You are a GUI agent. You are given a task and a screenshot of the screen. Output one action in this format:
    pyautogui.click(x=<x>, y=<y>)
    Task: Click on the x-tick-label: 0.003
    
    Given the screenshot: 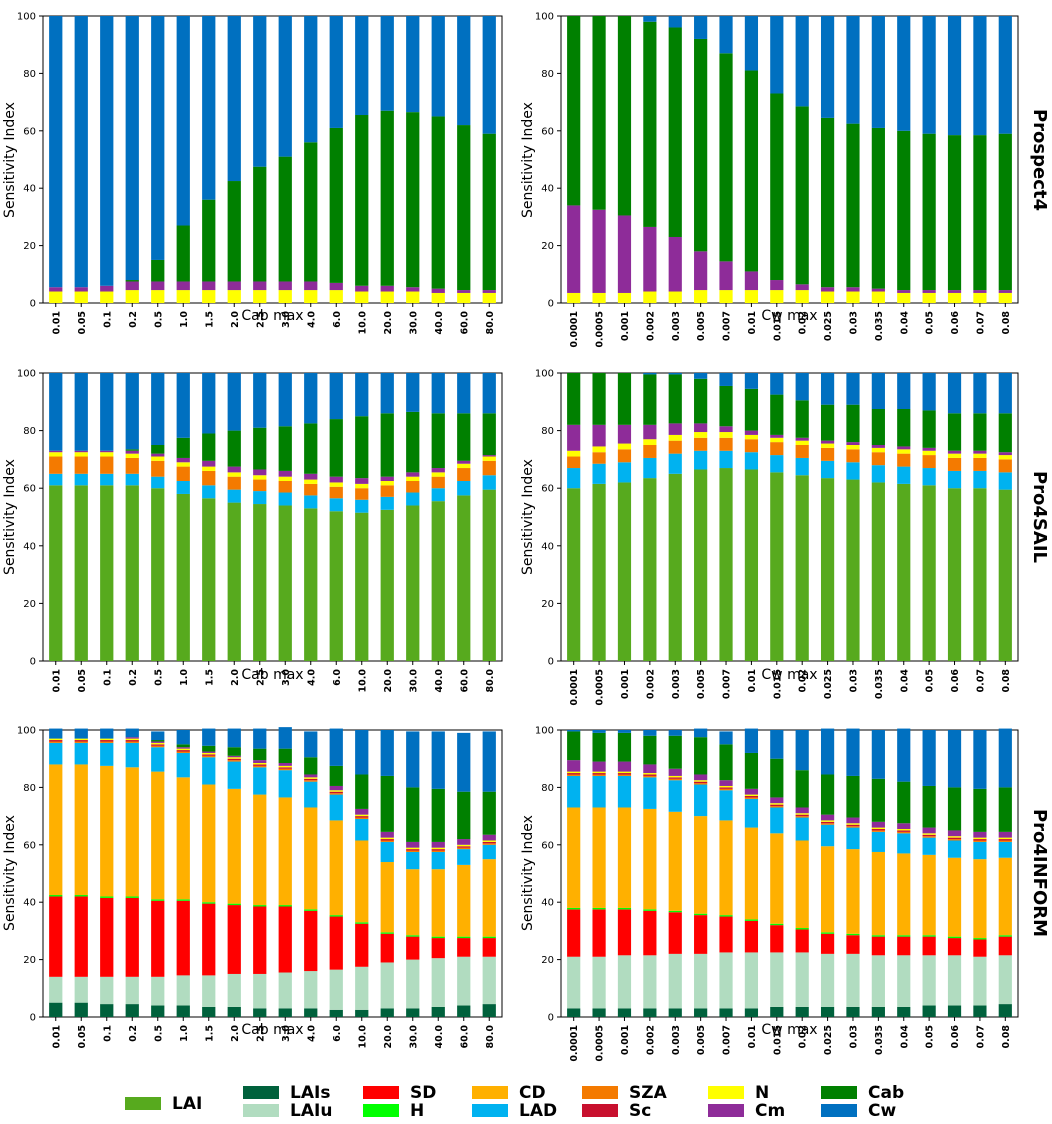 What is the action you would take?
    pyautogui.click(x=676, y=684)
    